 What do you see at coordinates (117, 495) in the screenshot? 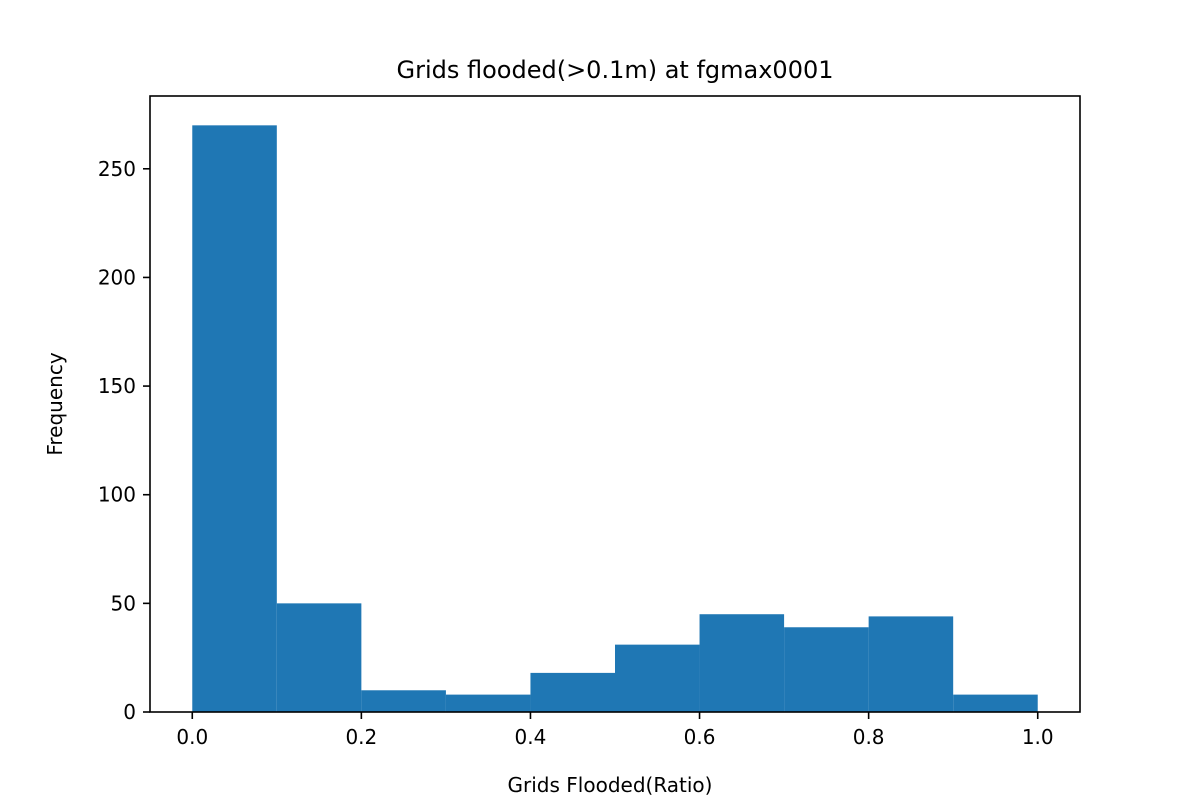
I see `y-tick-label: 100` at bounding box center [117, 495].